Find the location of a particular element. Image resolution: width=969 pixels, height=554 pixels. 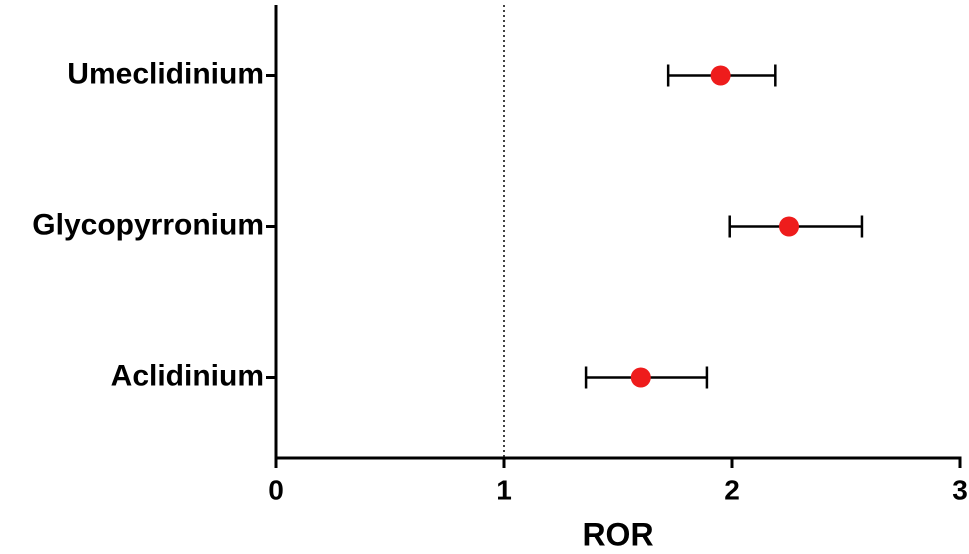

x-axis-label: ROR is located at coordinates (617, 534).